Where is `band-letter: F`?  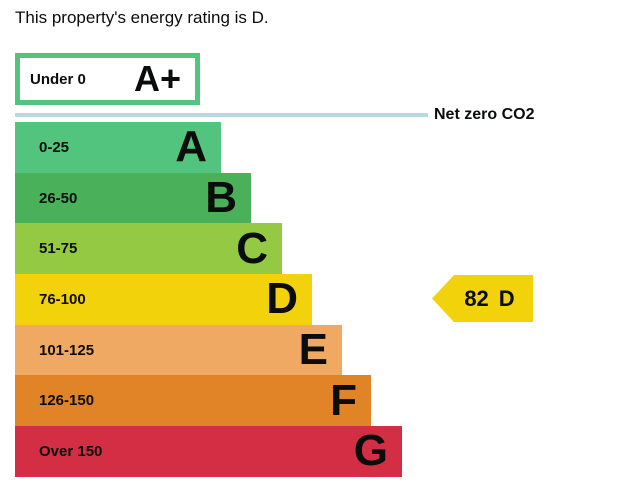 band-letter: F is located at coordinates (343, 400).